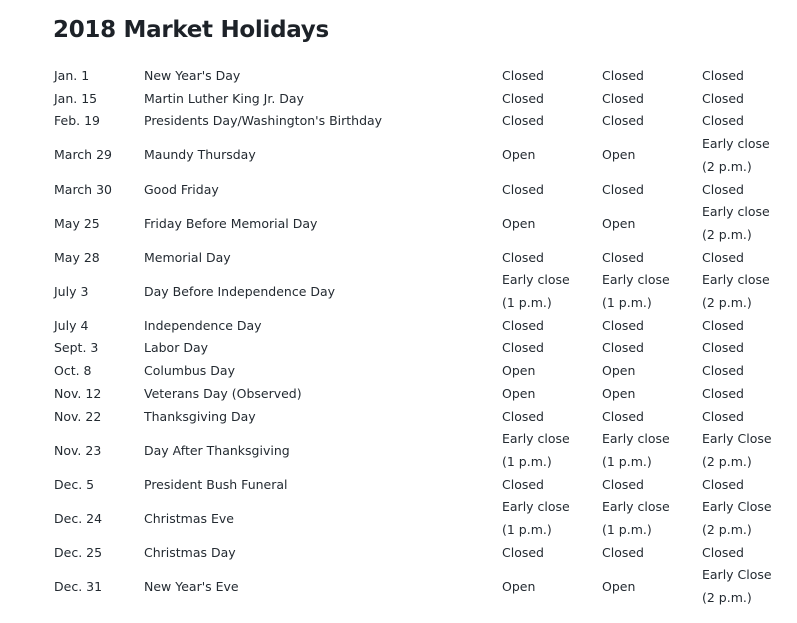 Image resolution: width=797 pixels, height=623 pixels. I want to click on holiday-name: Labor Day, so click(176, 348).